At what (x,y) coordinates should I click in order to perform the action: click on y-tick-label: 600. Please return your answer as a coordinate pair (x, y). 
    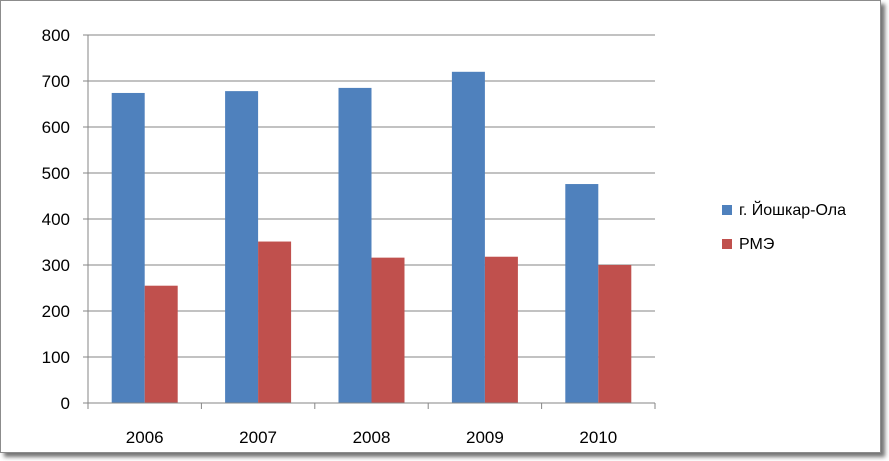
    Looking at the image, I should click on (56, 127).